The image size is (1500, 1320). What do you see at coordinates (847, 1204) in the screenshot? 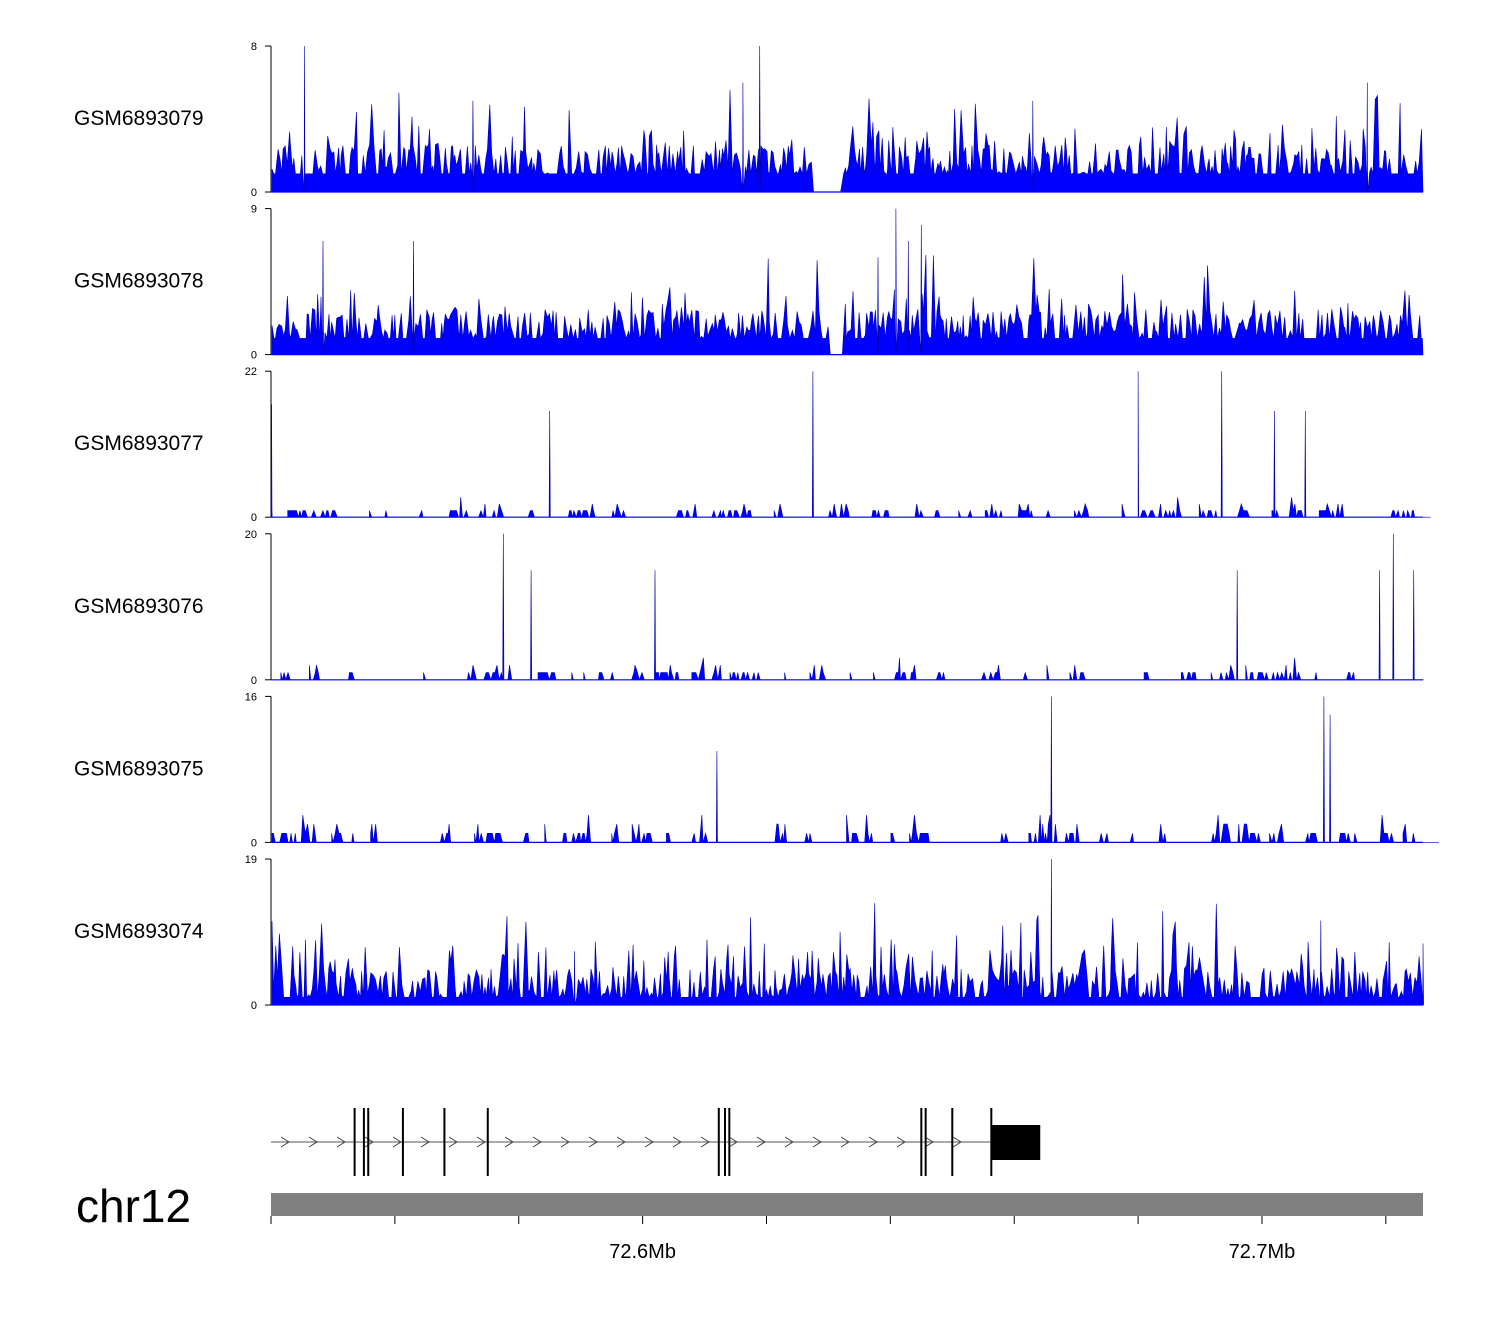
I see `chromosome-bar` at bounding box center [847, 1204].